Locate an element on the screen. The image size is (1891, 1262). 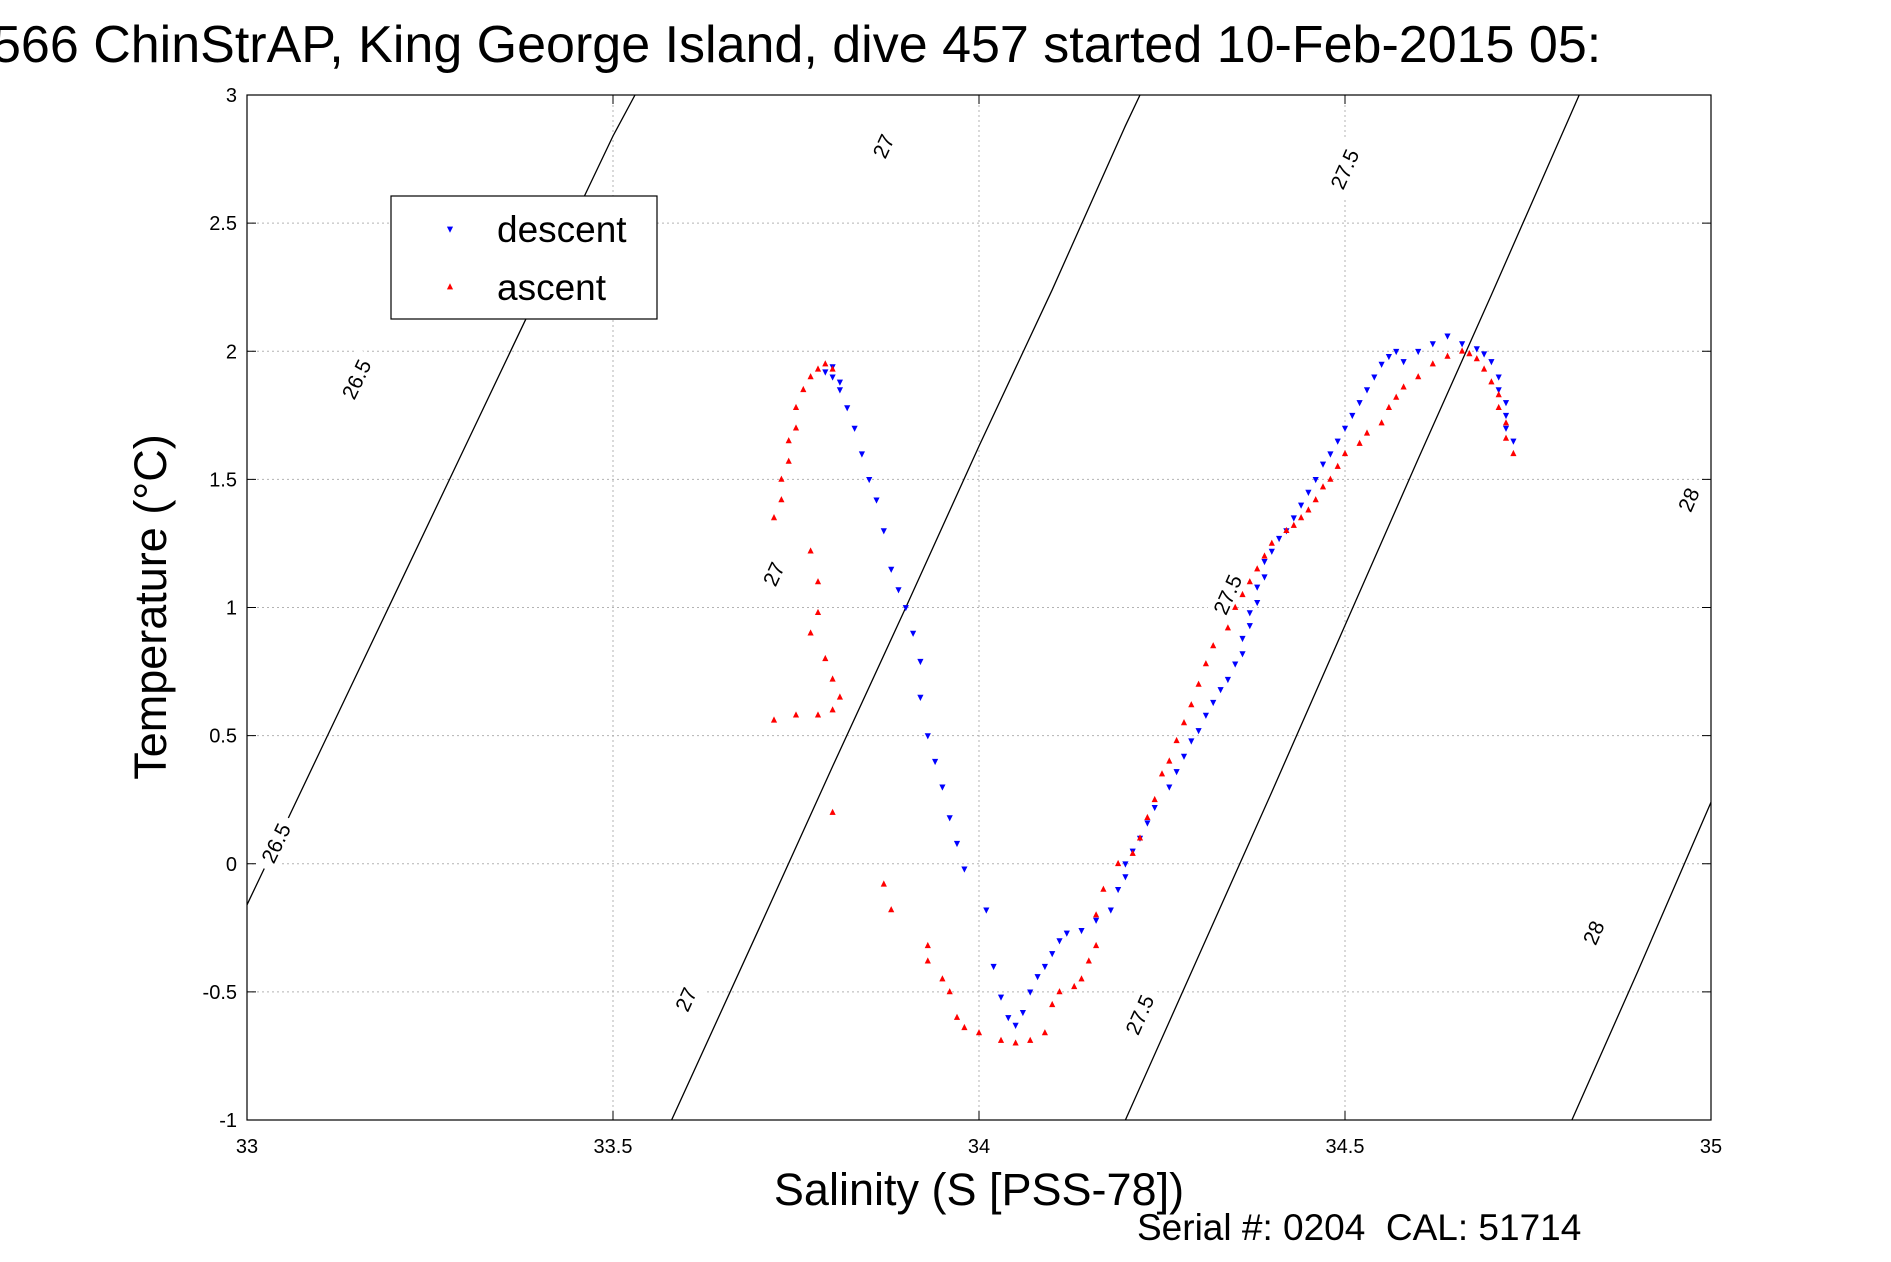
x-tick-label: 34 is located at coordinates (979, 1147).